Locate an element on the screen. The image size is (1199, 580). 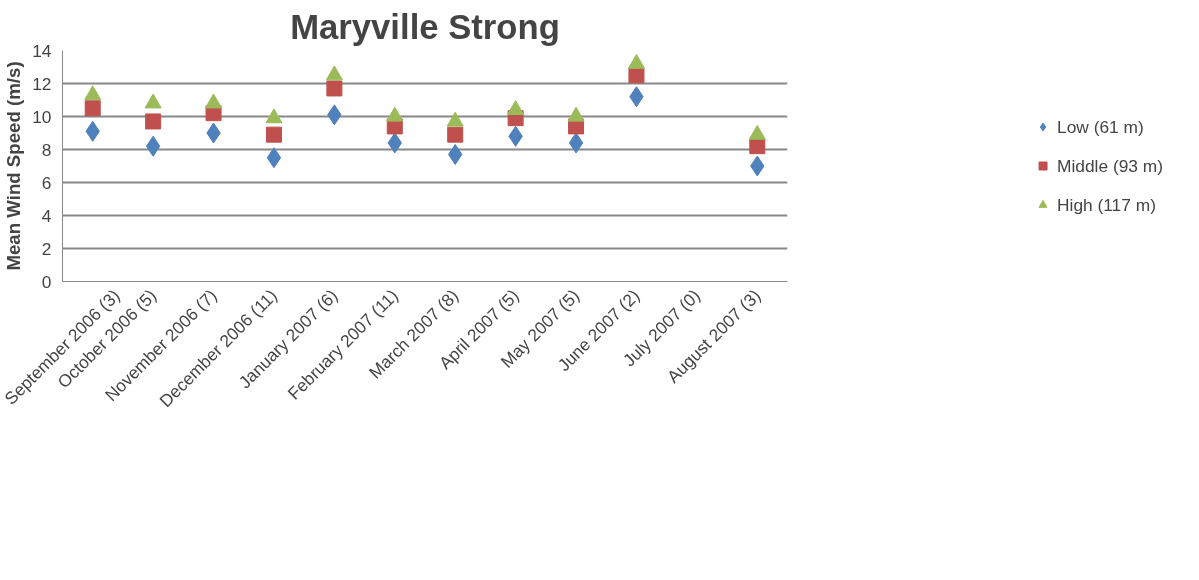
y-tick-label: 2 is located at coordinates (46, 248).